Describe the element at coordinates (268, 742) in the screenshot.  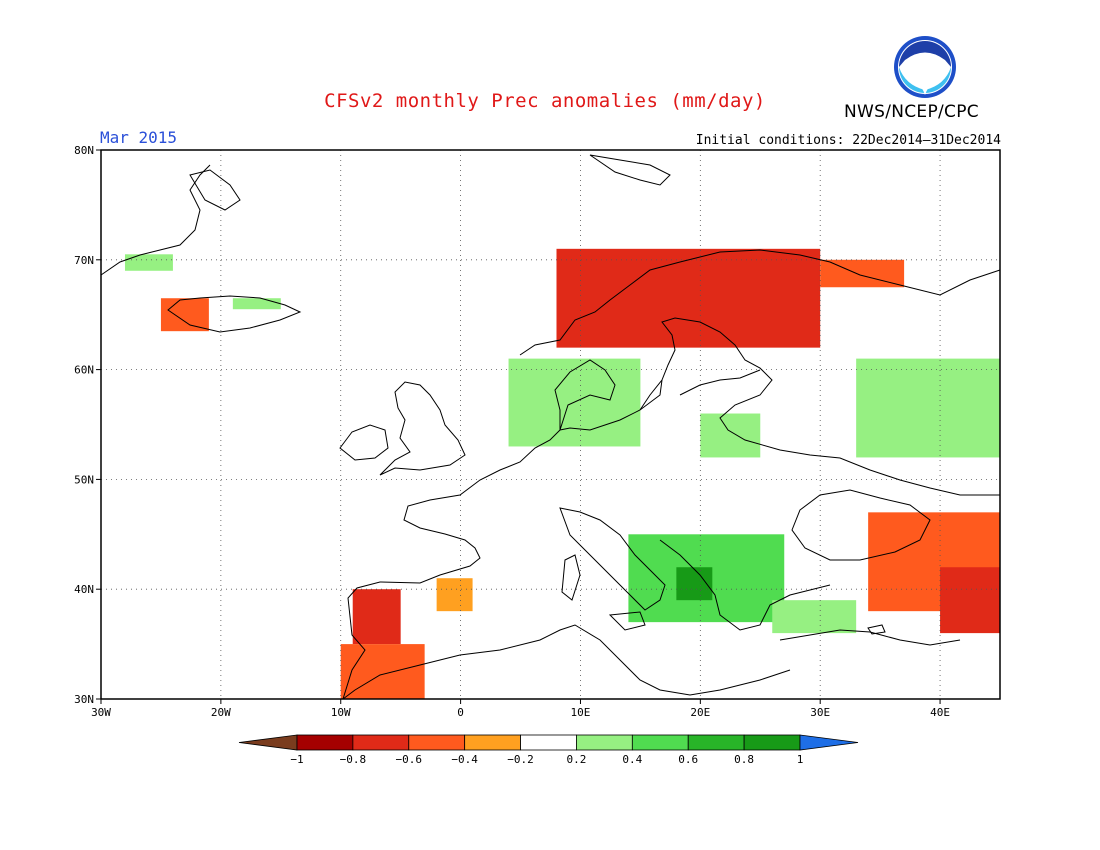
I see `colorbar-low-extend` at that location.